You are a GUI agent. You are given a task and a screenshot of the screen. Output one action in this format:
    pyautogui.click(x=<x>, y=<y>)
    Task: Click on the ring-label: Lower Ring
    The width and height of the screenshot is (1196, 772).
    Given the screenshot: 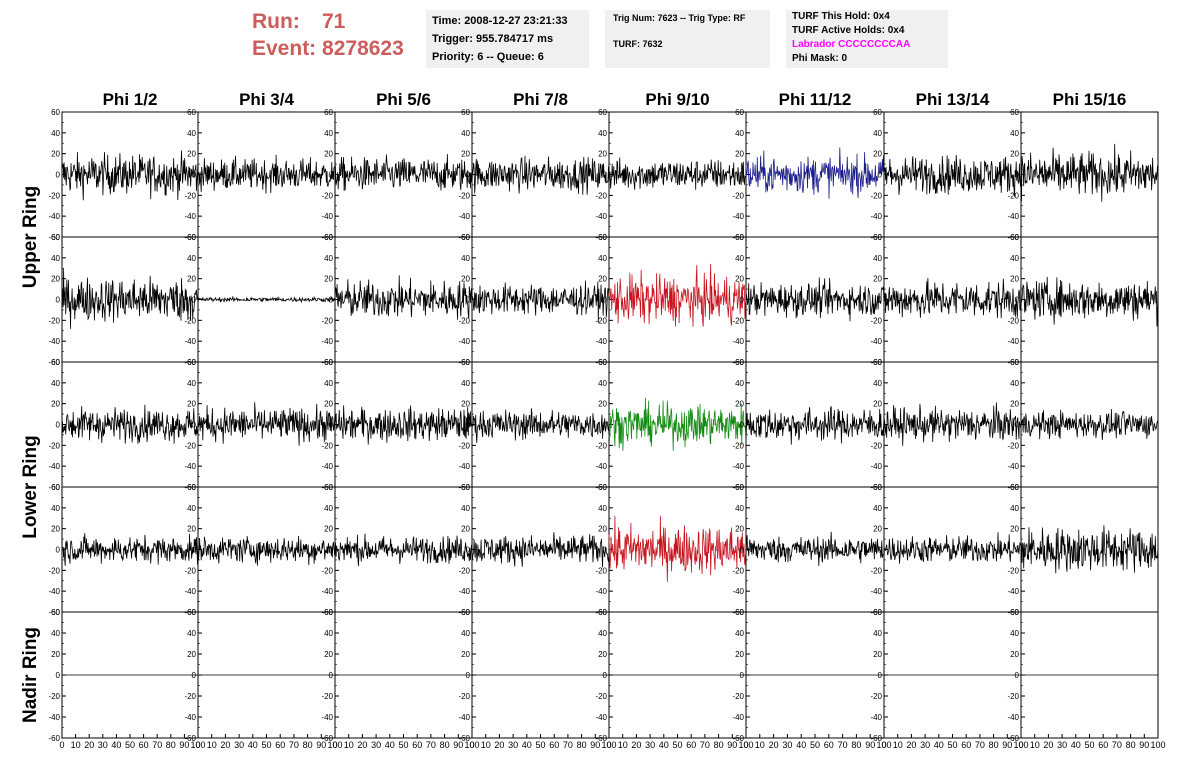 What is the action you would take?
    pyautogui.click(x=30, y=486)
    